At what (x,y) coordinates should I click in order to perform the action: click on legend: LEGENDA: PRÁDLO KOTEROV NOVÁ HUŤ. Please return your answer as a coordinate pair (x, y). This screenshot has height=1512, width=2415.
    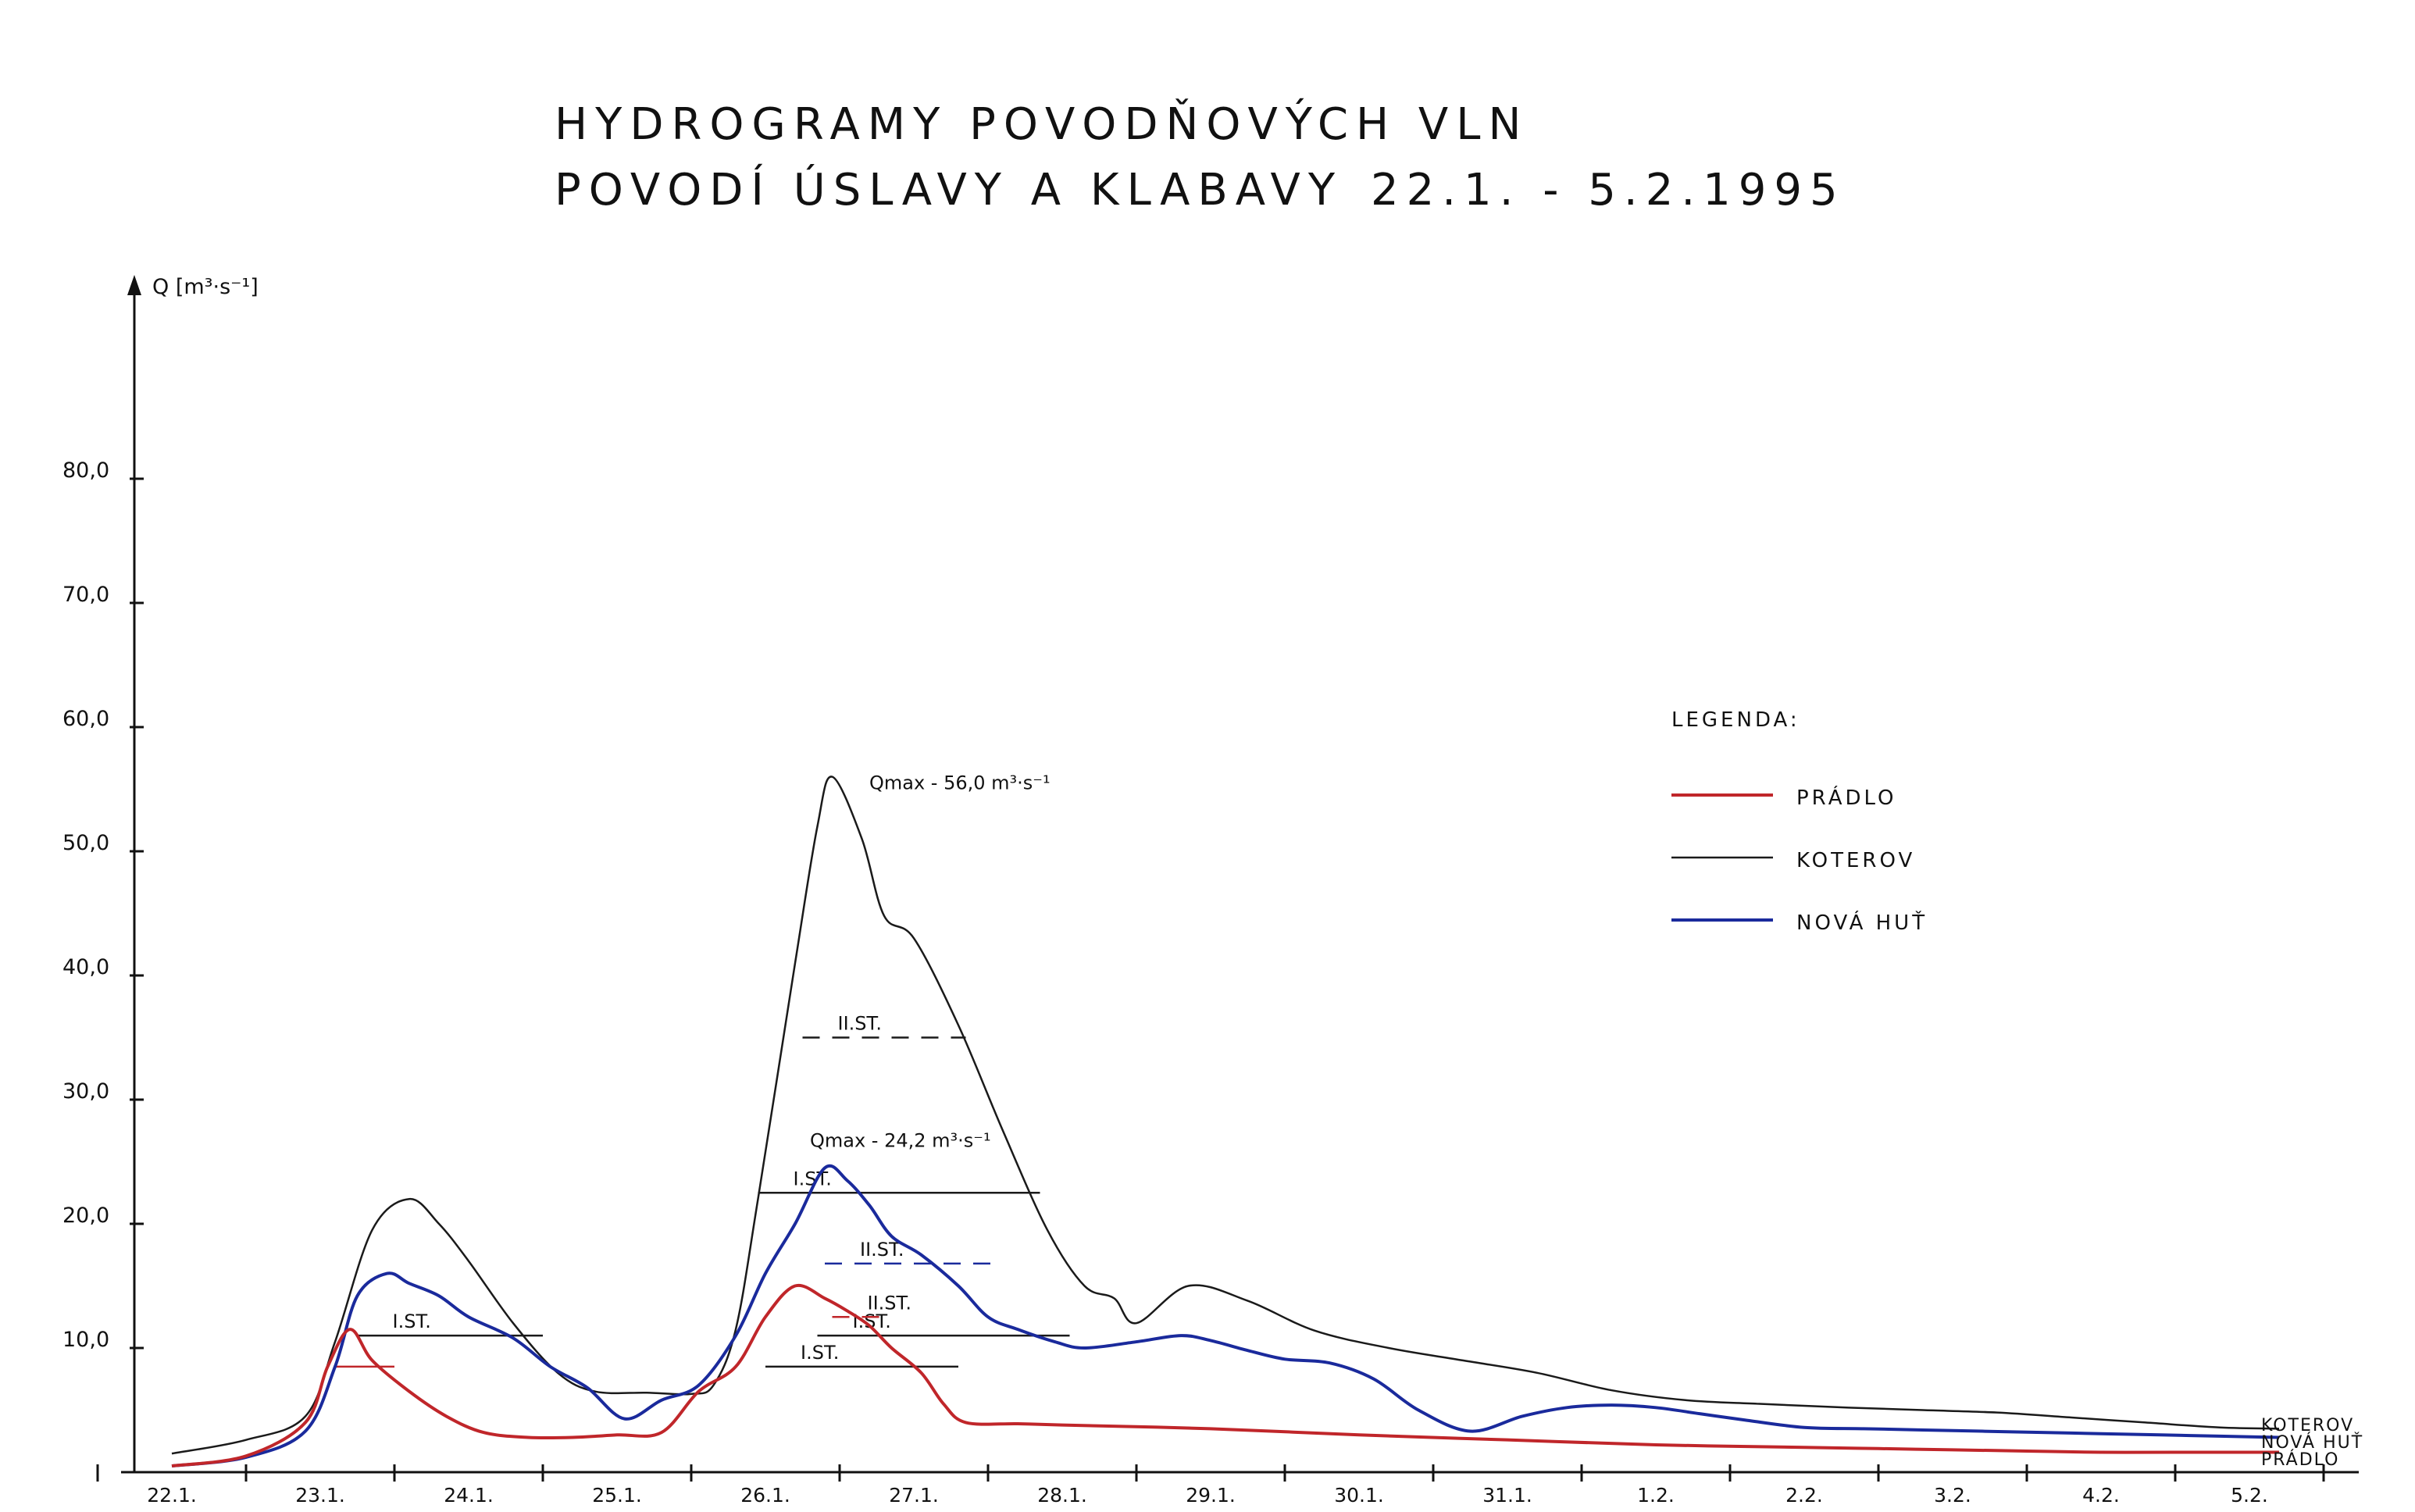
    Looking at the image, I should click on (1799, 821).